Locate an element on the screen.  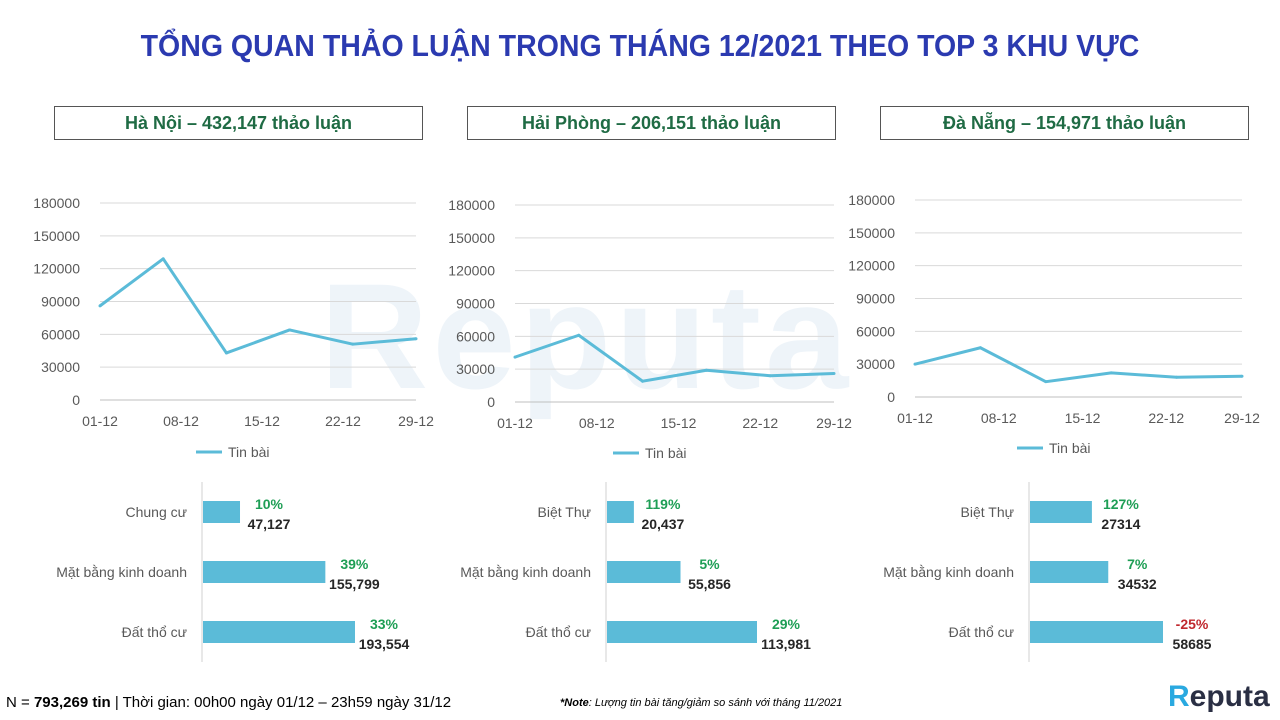
logo-rest: eputa is located at coordinates (1229, 696).